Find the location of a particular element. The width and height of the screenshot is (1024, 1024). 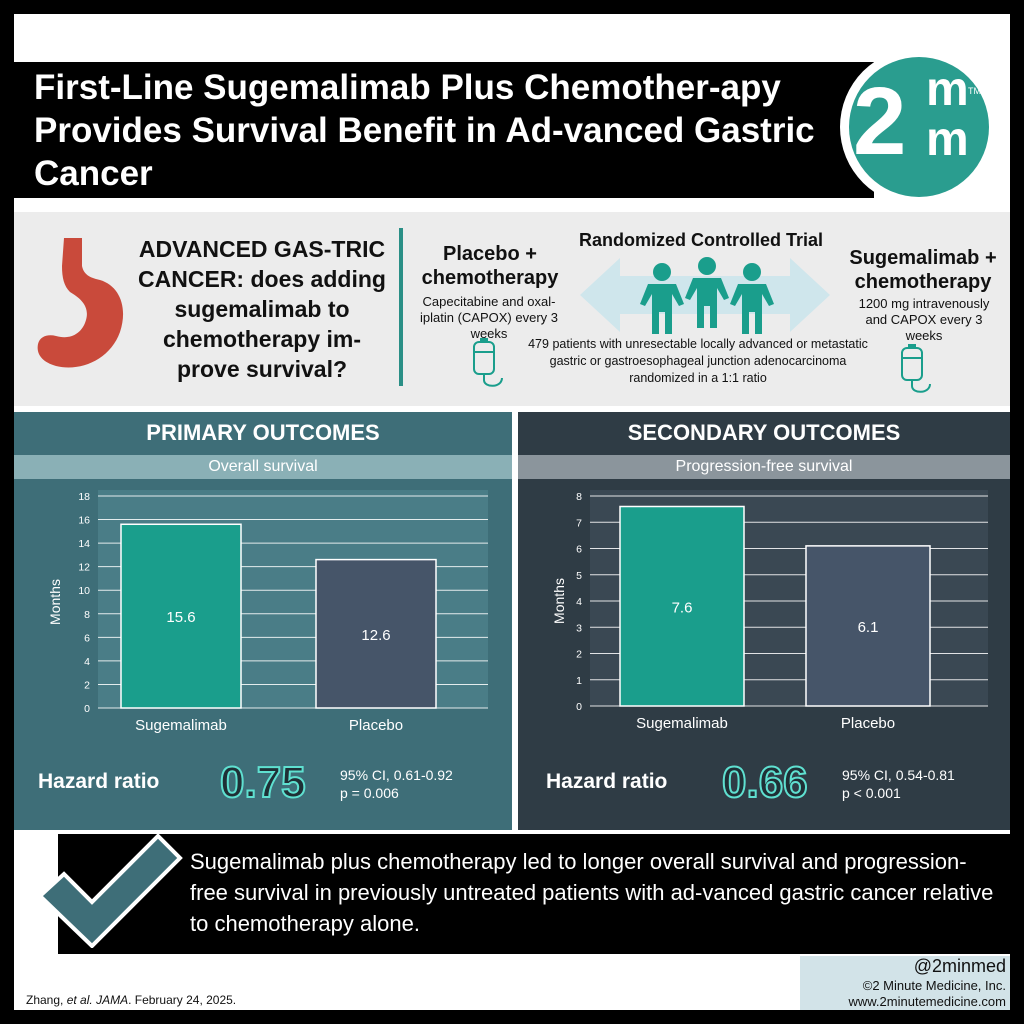

logo-letter-bottom: m is located at coordinates (947, 139).